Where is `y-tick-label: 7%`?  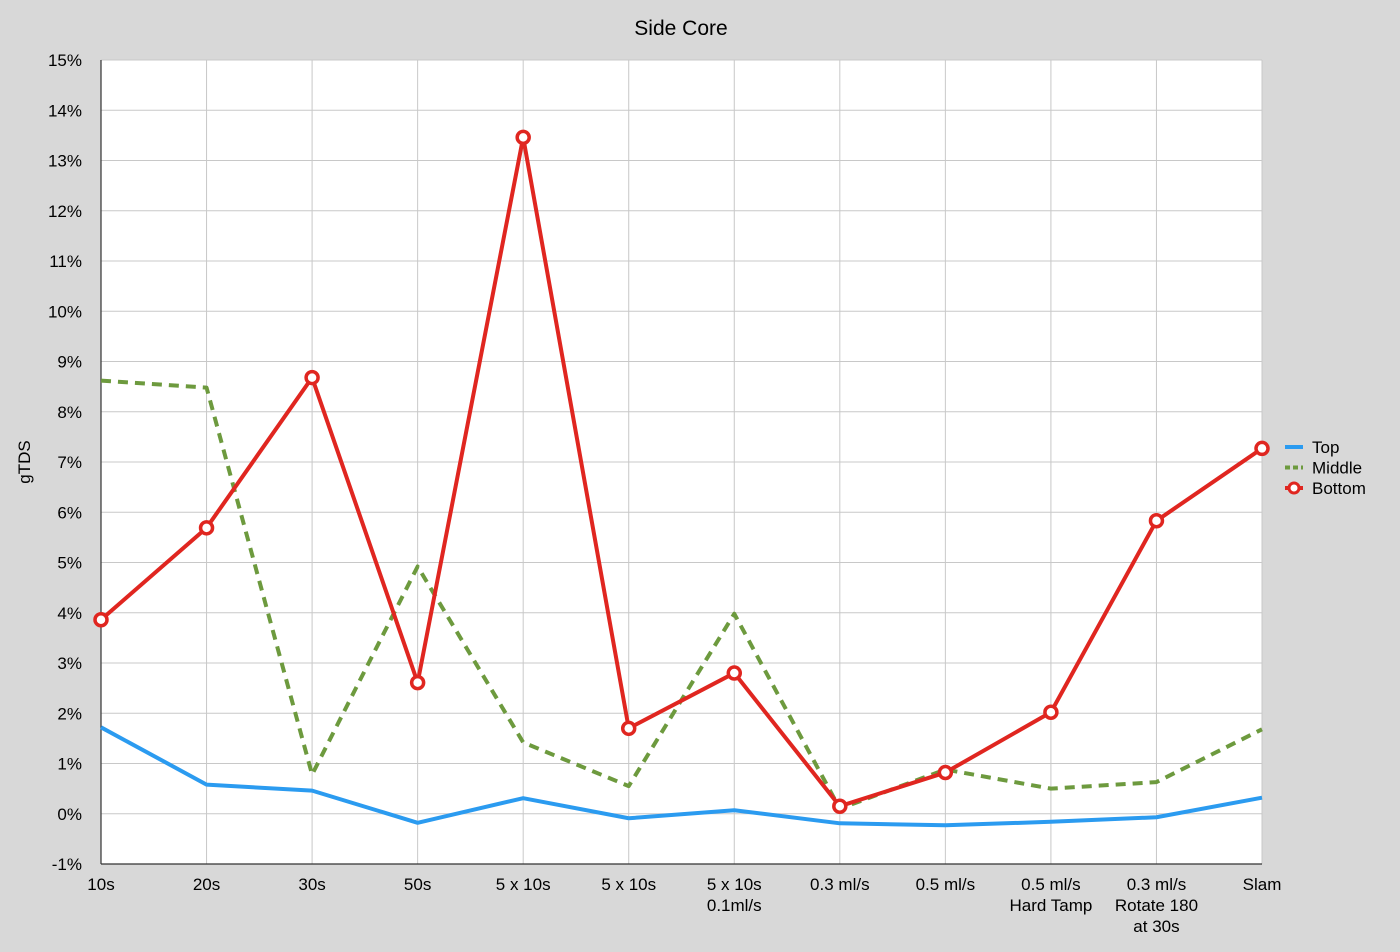 y-tick-label: 7% is located at coordinates (69, 462).